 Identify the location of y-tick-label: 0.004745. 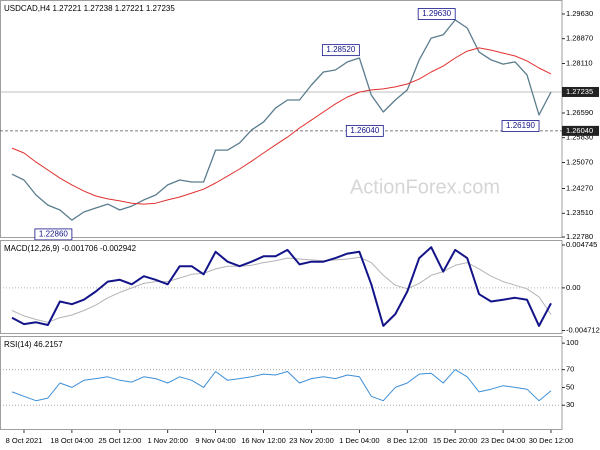
(581, 244).